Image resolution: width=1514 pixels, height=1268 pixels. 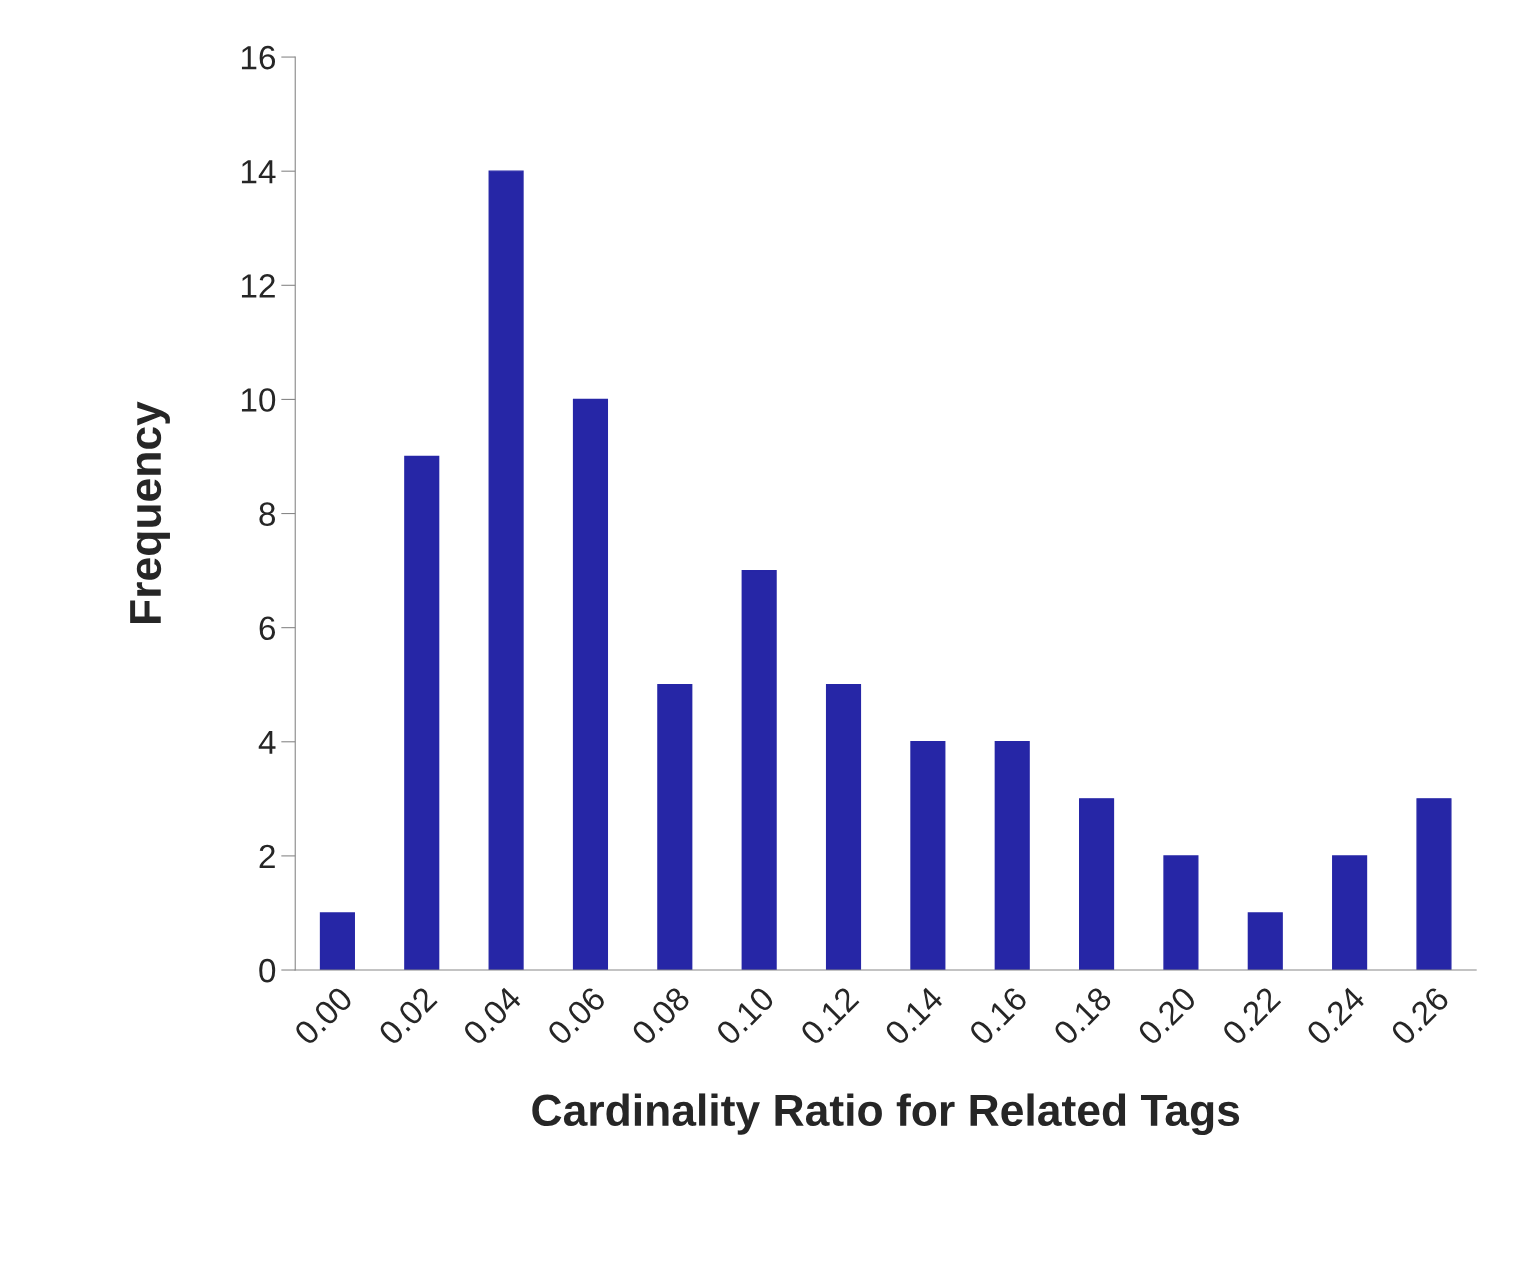 I want to click on x-tick-label: 0.20, so click(x=1167, y=1016).